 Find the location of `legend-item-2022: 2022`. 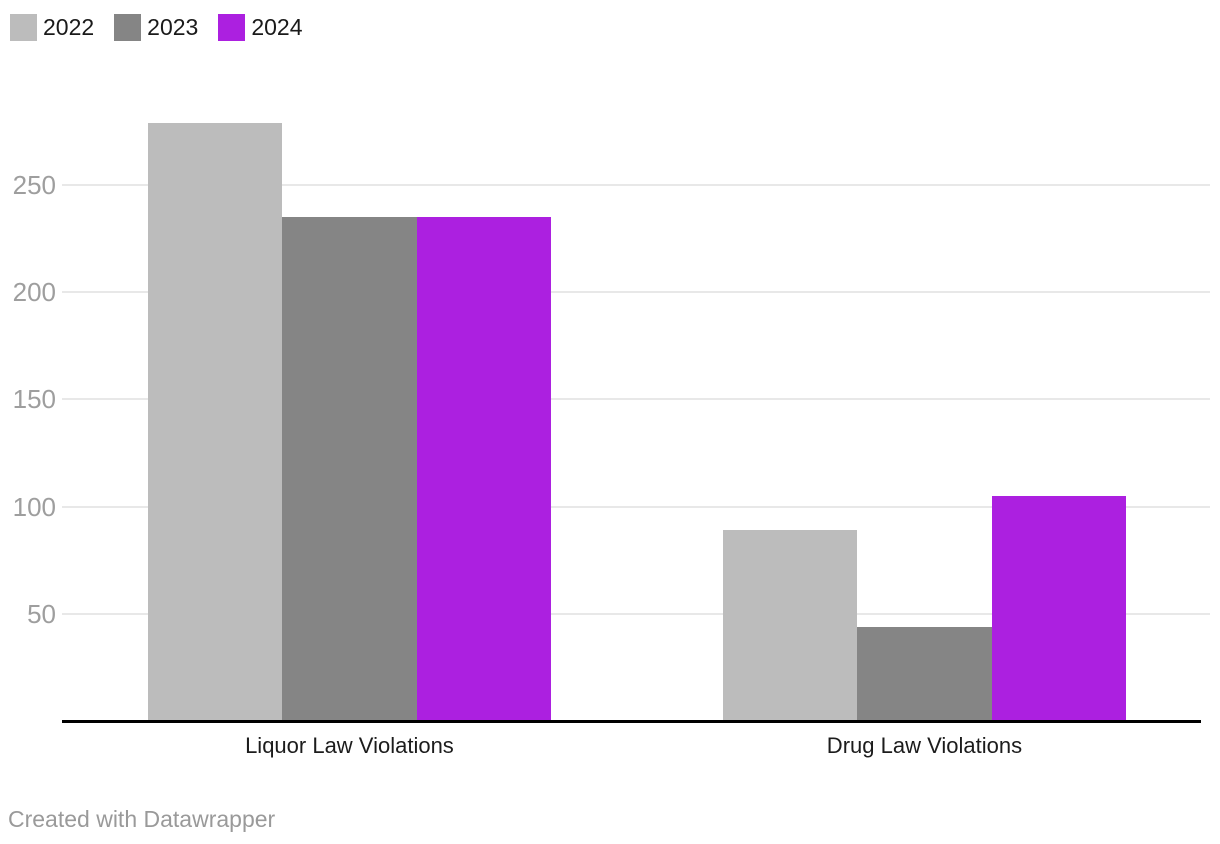

legend-item-2022: 2022 is located at coordinates (52, 27).